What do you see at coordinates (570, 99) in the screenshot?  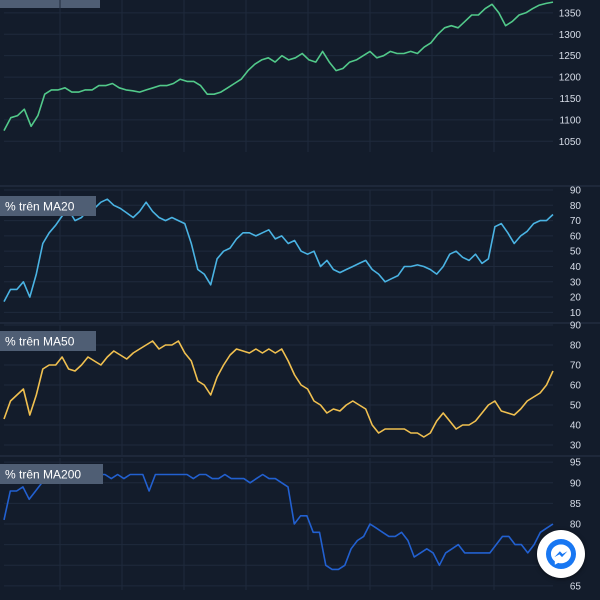 I see `y-tick-label: 1150` at bounding box center [570, 99].